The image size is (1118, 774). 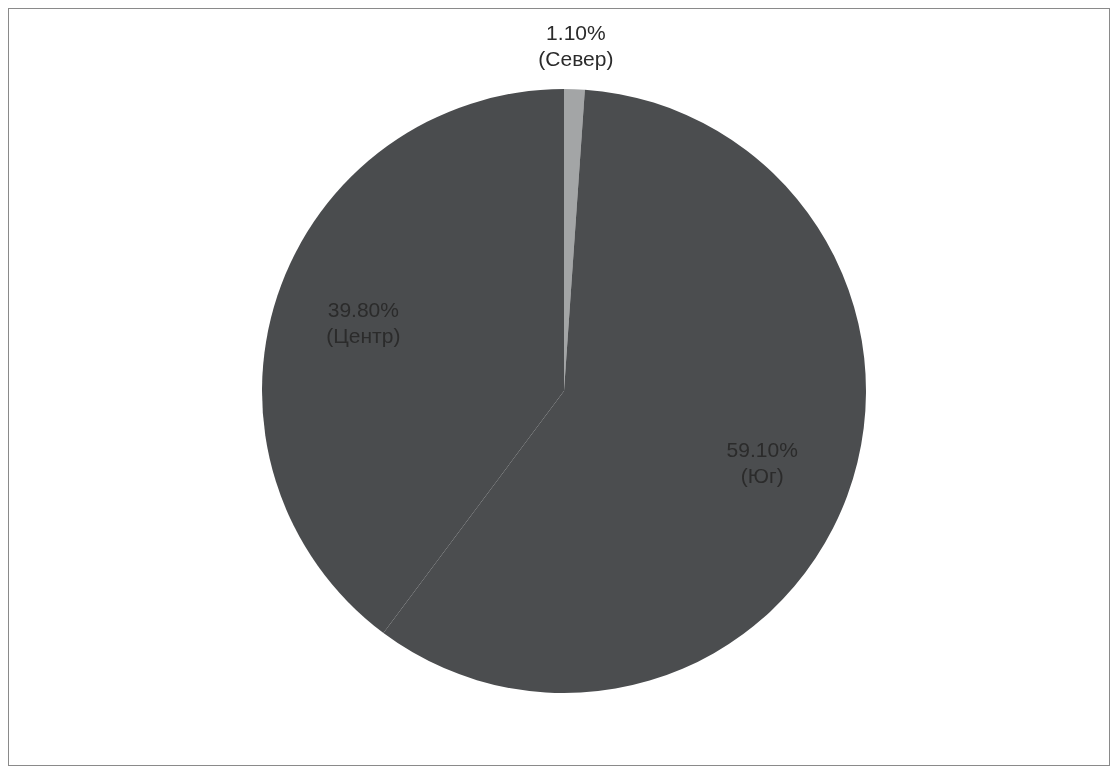 I want to click on slice-label: (Север), so click(x=576, y=58).